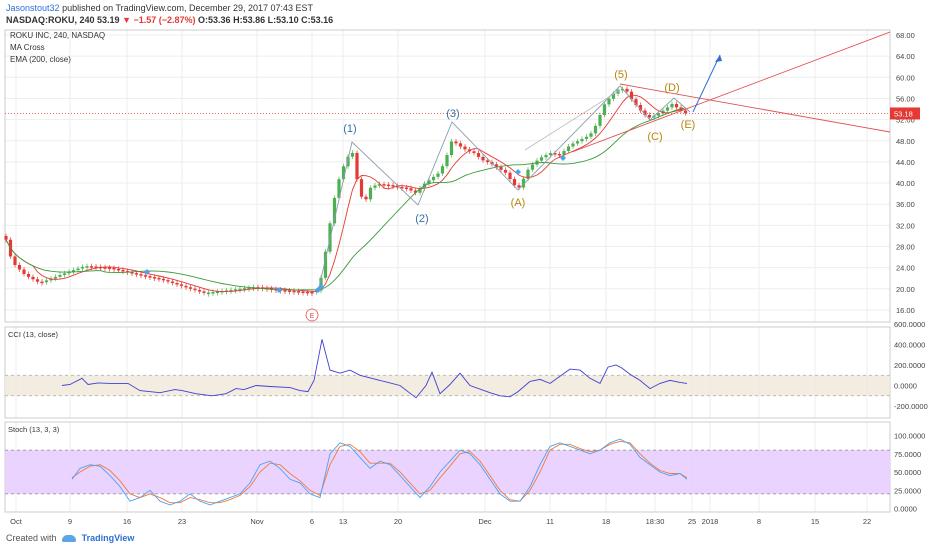 Image resolution: width=932 pixels, height=550 pixels. Describe the element at coordinates (440, 521) in the screenshot. I see `time-axis: Oct 9 16 23 Nov 6 13 20 Dec 11 18 18:30 25 2018 8 15 22` at that location.